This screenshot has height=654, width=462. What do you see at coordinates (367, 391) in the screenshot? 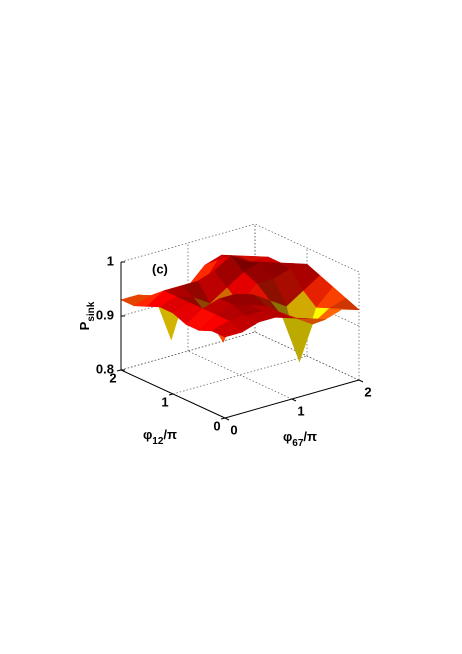
I see `x-tick-label: 2` at bounding box center [367, 391].